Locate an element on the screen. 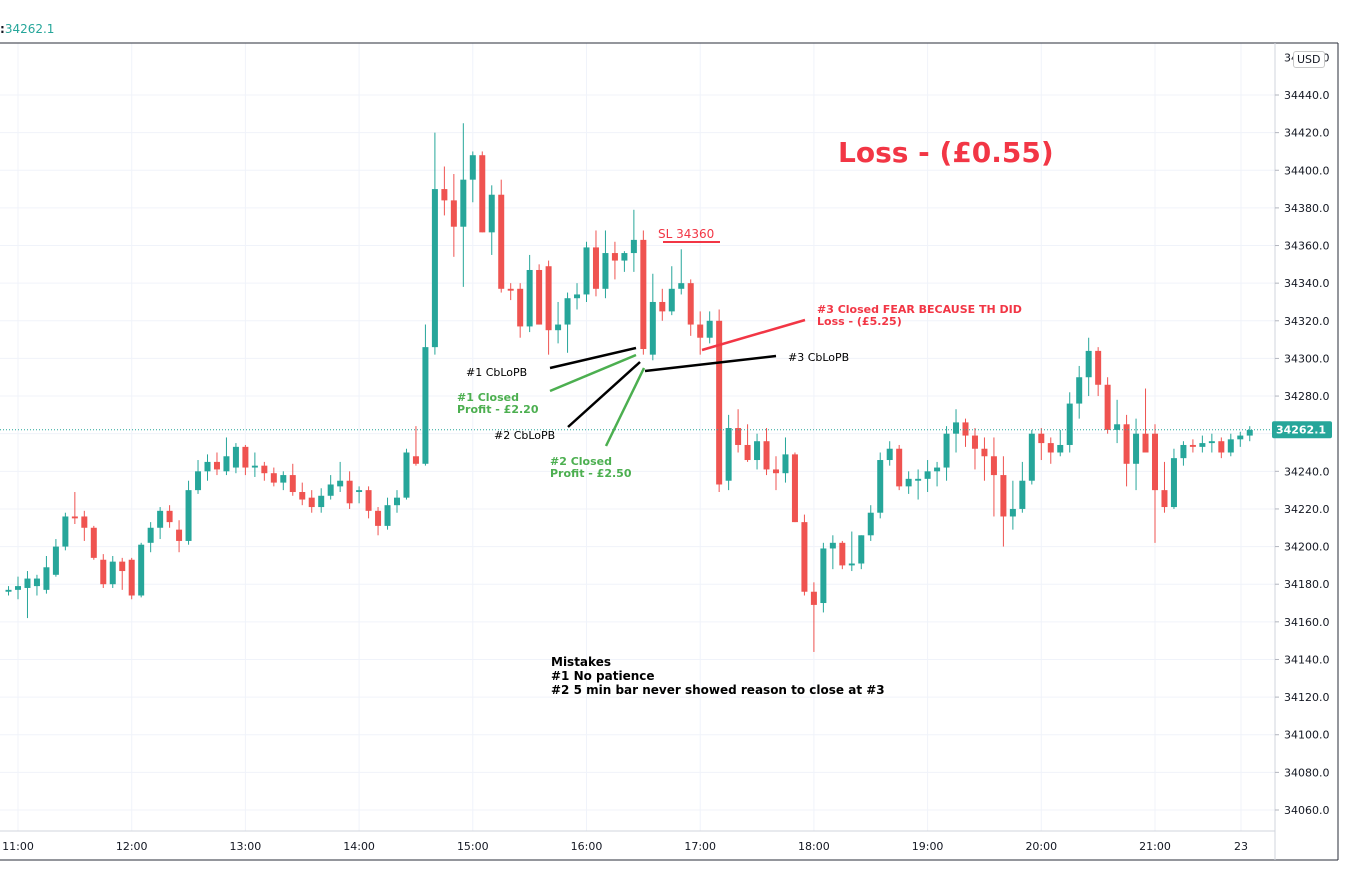 Image resolution: width=1345 pixels, height=896 pixels. last-price-header: :34262.1 is located at coordinates (27, 29).